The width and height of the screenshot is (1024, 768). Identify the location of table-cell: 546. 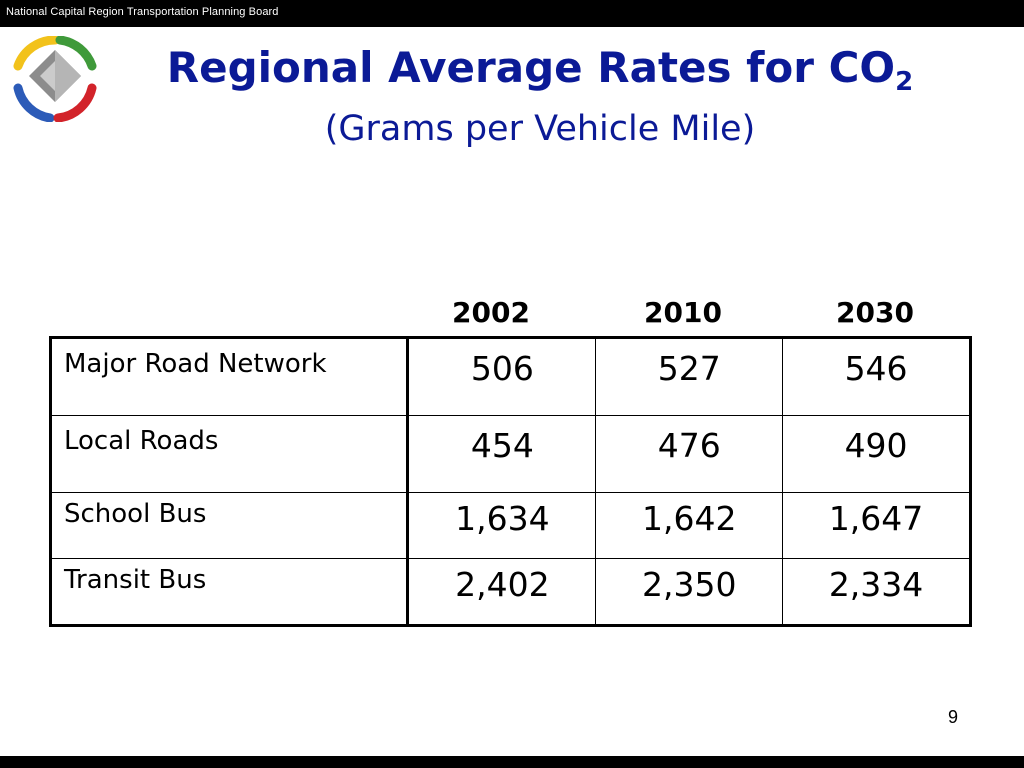
(877, 376).